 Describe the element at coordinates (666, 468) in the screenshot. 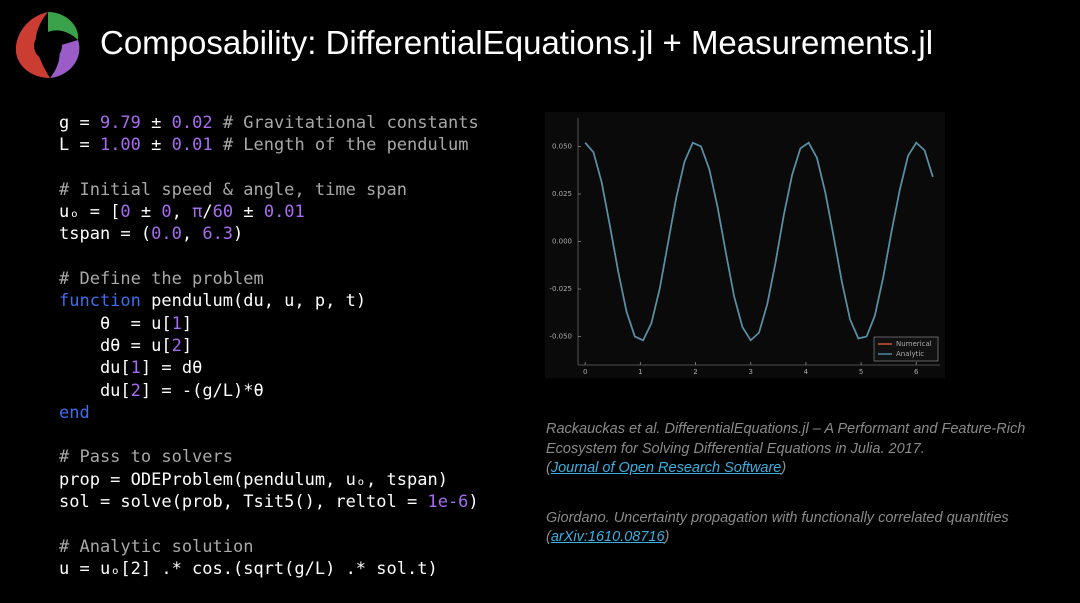

I see `reference-link: Journal of Open Research Software` at that location.